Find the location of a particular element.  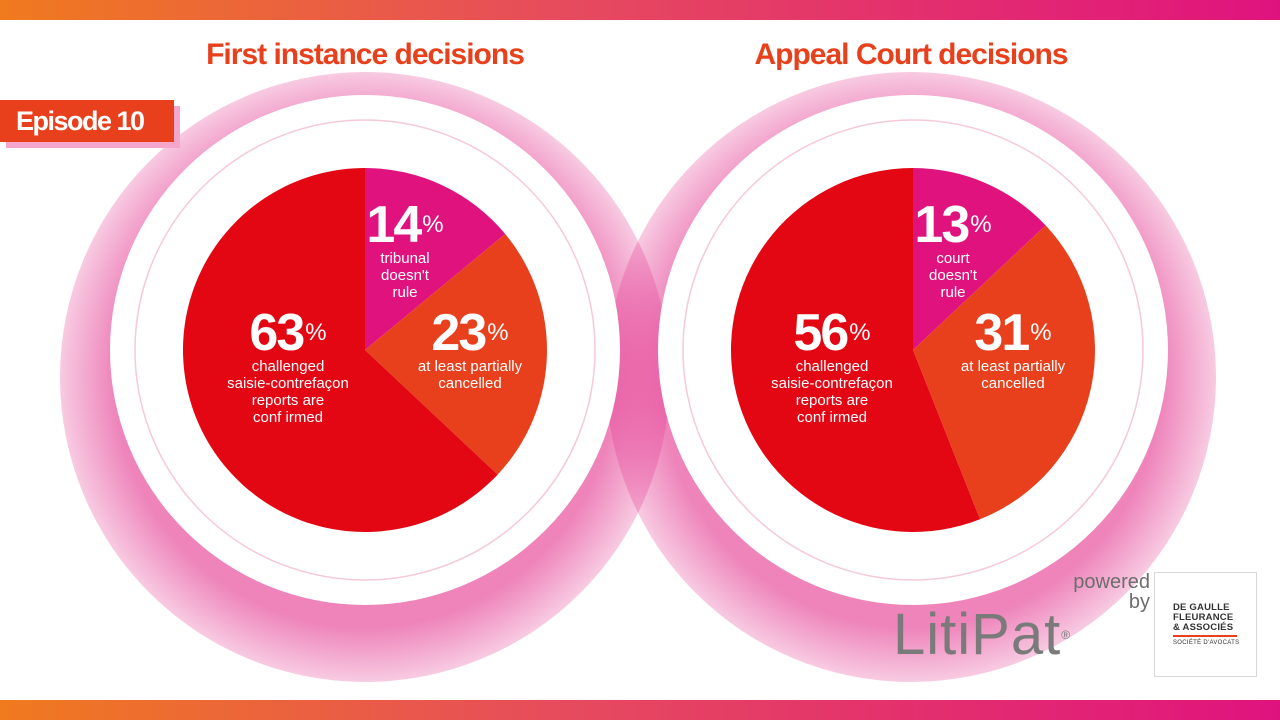

firm-line-2: FLEURANCE is located at coordinates (1203, 617).